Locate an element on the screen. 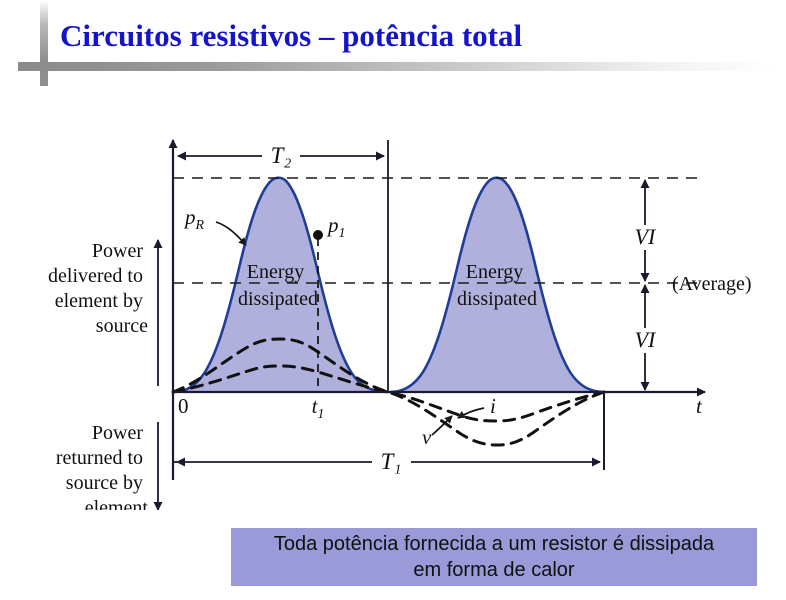 The width and height of the screenshot is (786, 600). t2-label-text: T₂ is located at coordinates (281, 155).